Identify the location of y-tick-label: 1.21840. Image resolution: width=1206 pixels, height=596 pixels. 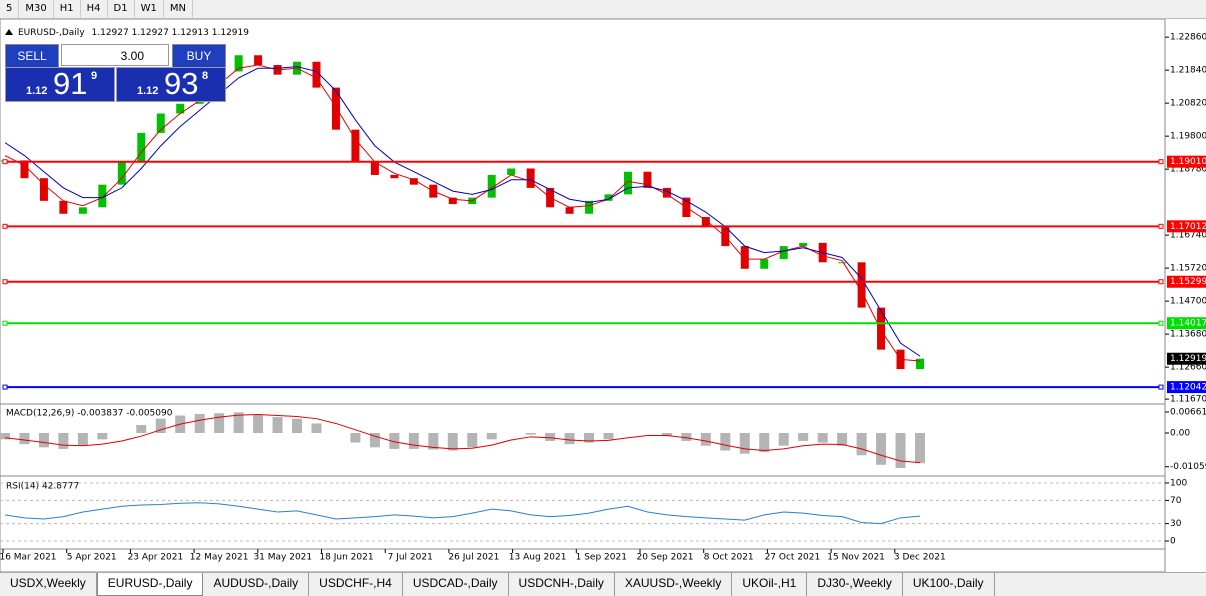
(1188, 71).